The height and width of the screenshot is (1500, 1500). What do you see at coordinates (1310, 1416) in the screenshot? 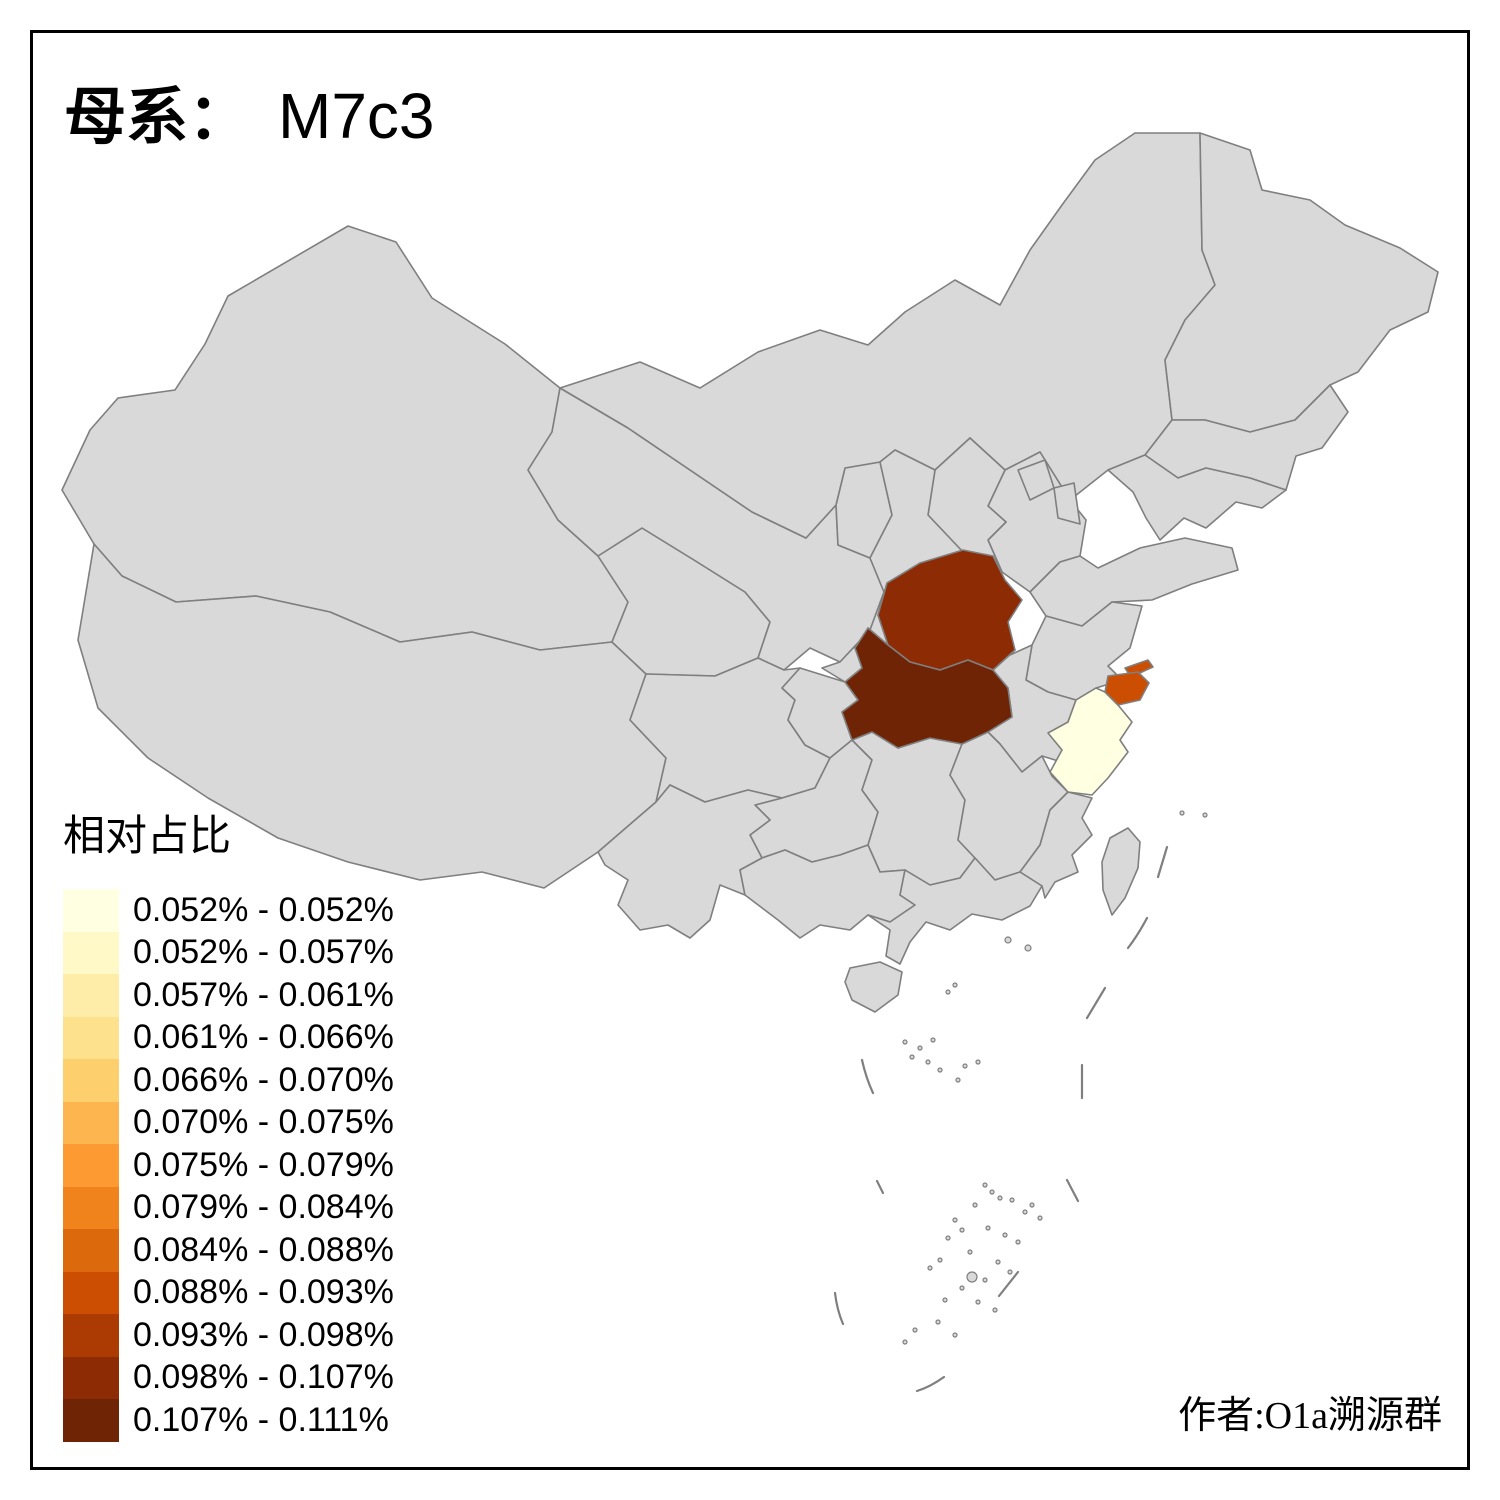
I see `author-credit: 作者:O1a溯源群` at bounding box center [1310, 1416].